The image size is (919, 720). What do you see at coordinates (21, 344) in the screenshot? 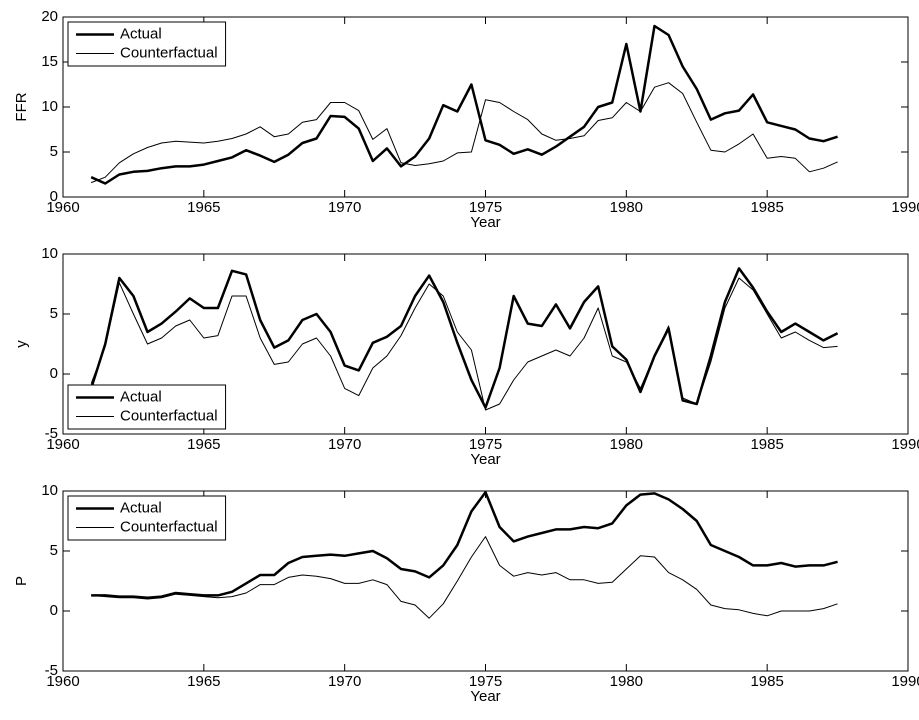
I see `y-axis-label: y` at bounding box center [21, 344].